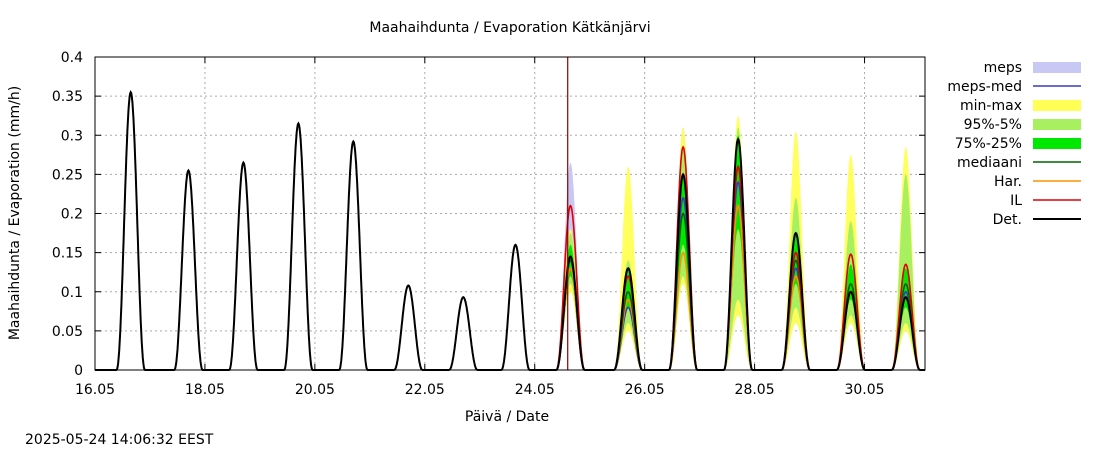 The width and height of the screenshot is (1100, 450). I want to click on y-tick-label: 0, so click(78, 371).